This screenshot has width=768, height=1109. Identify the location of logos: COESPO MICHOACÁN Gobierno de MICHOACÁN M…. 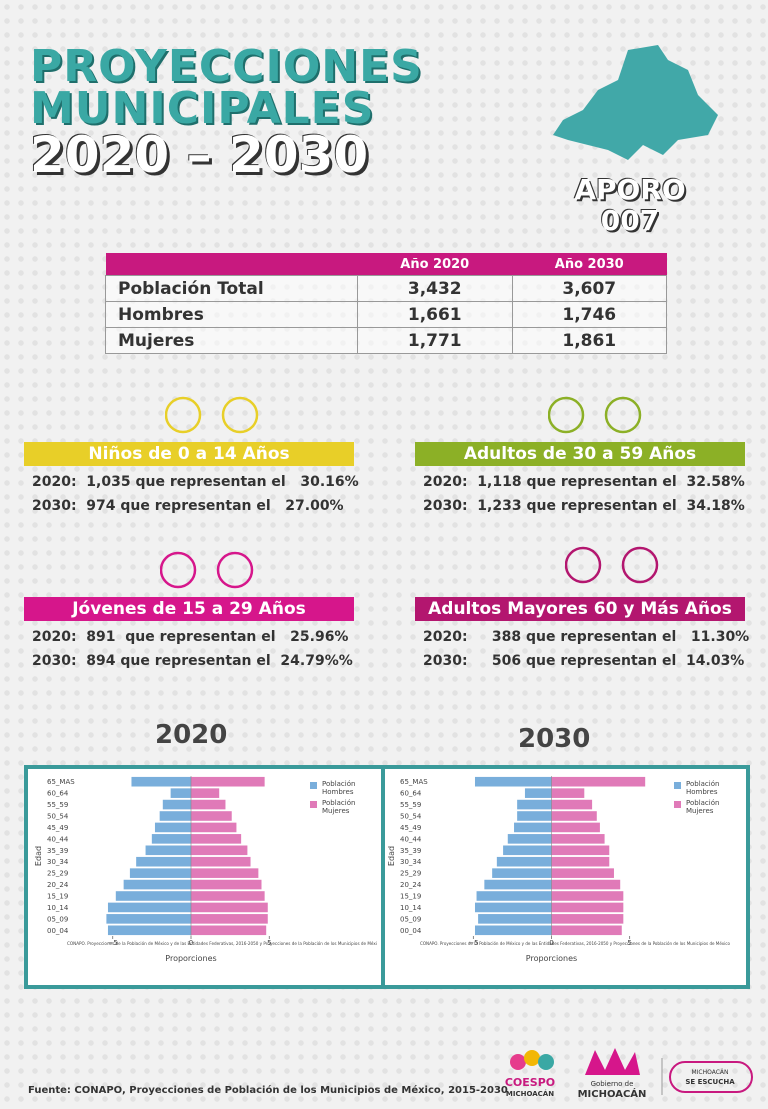
(629, 1074).